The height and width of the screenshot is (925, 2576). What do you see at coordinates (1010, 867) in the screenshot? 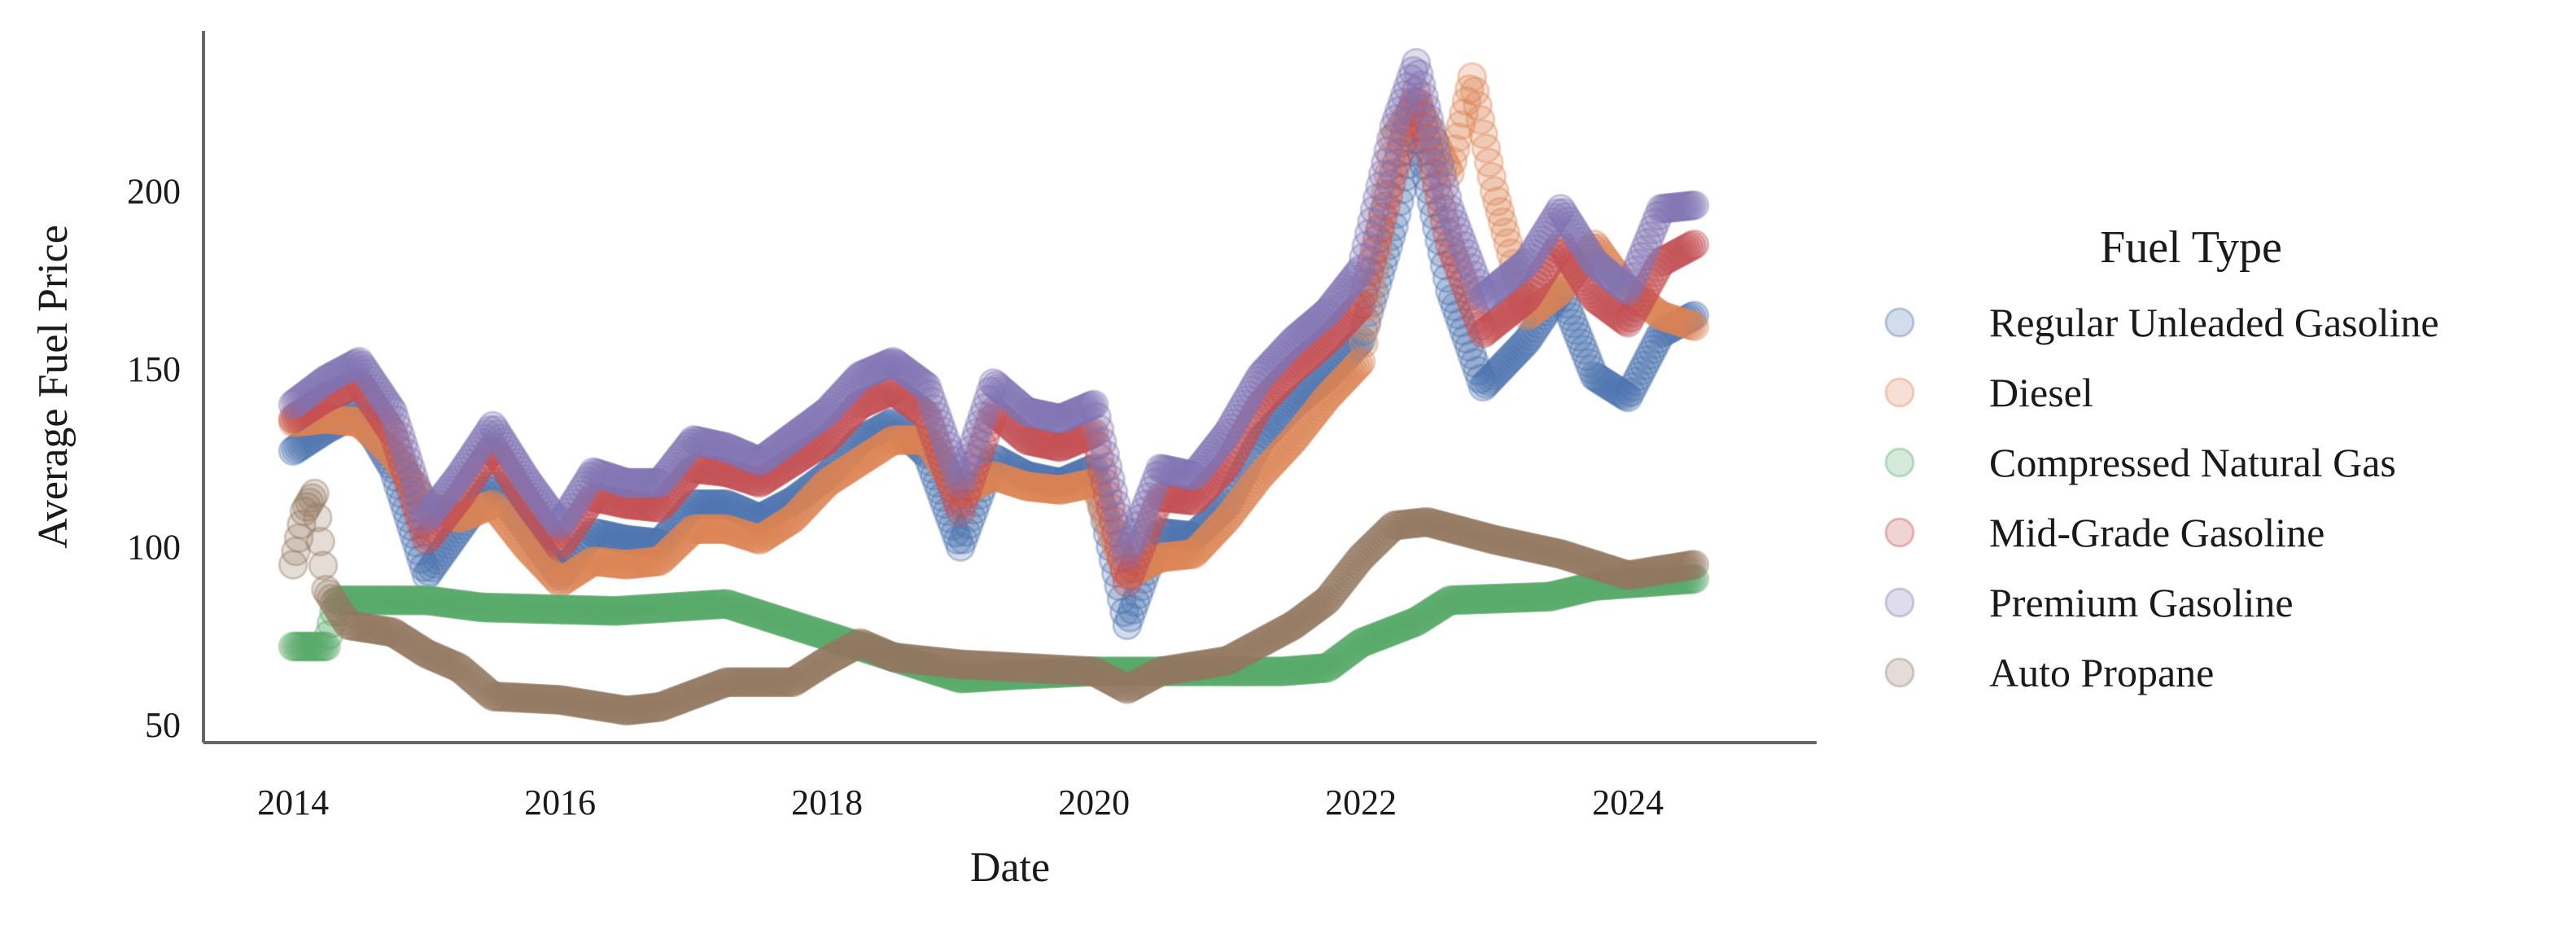
I see `x-axis-label: Date` at bounding box center [1010, 867].